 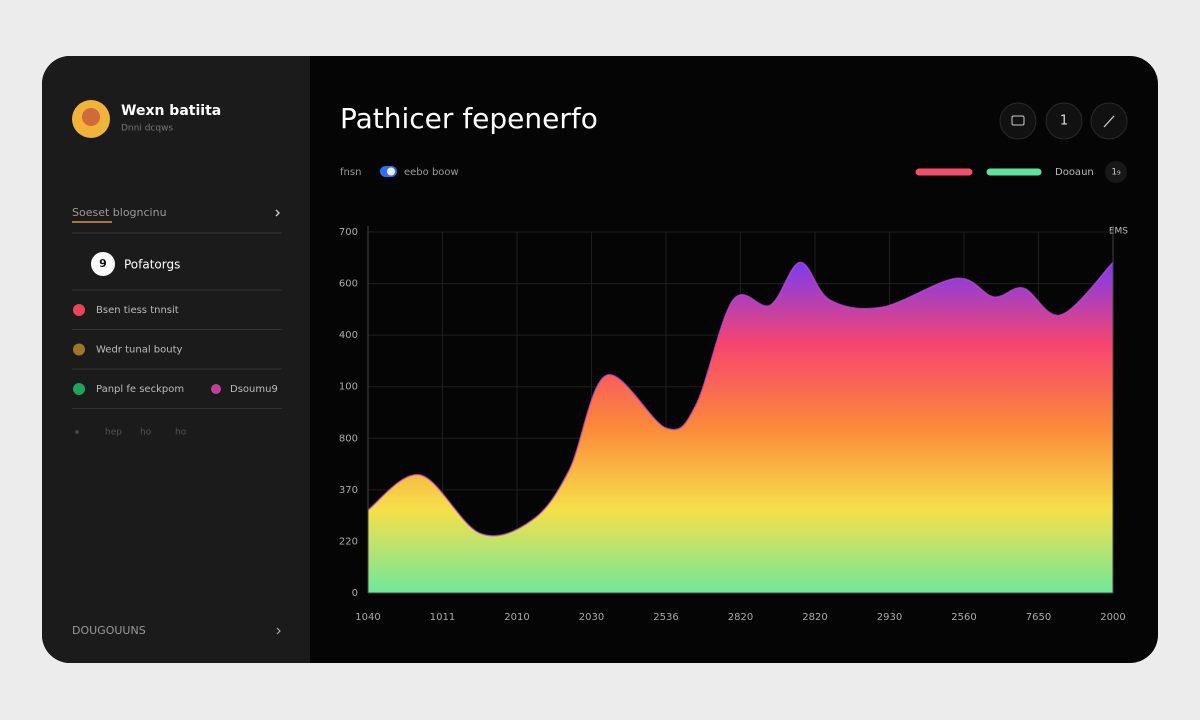 What do you see at coordinates (91, 117) in the screenshot?
I see `avatar-face` at bounding box center [91, 117].